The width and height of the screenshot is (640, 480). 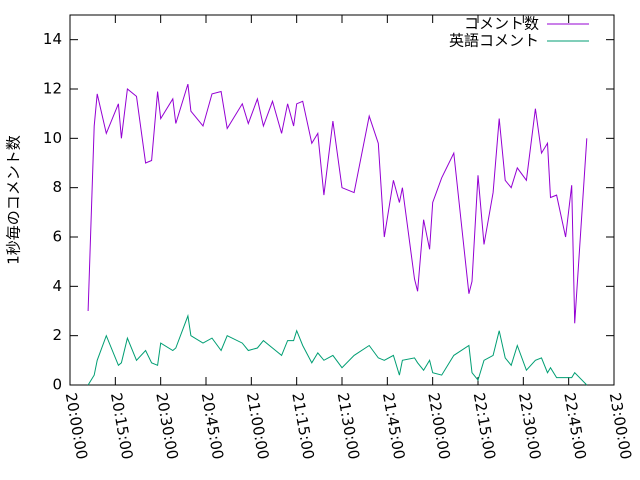 I want to click on y-tick-label: 0, so click(x=57, y=385).